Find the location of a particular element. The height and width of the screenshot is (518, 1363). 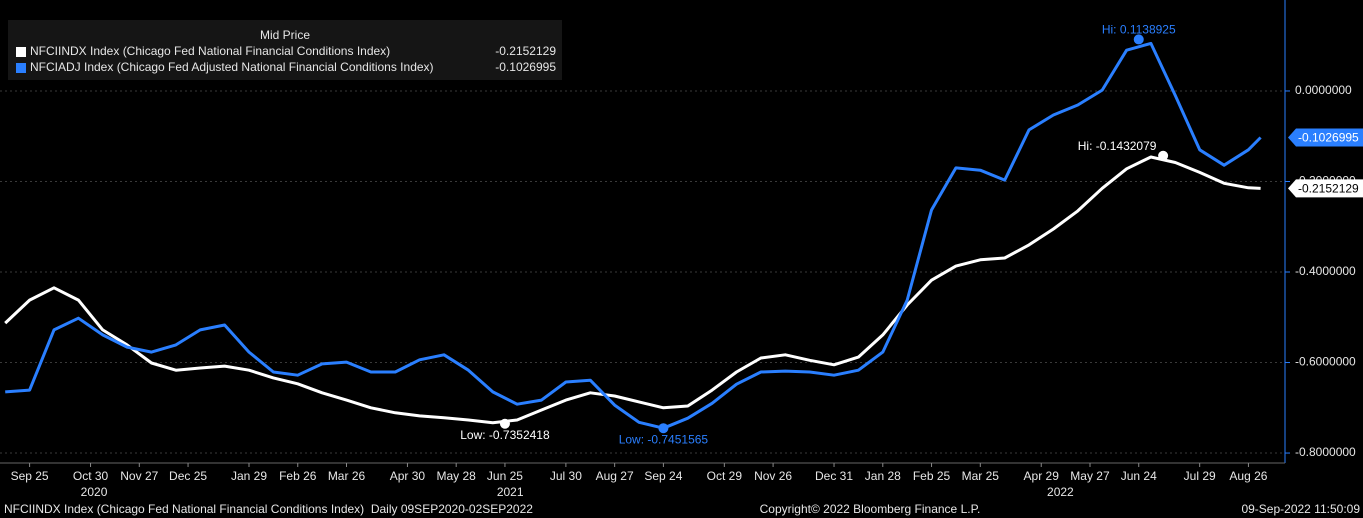

x-tick-label: Jun 25 is located at coordinates (505, 476).